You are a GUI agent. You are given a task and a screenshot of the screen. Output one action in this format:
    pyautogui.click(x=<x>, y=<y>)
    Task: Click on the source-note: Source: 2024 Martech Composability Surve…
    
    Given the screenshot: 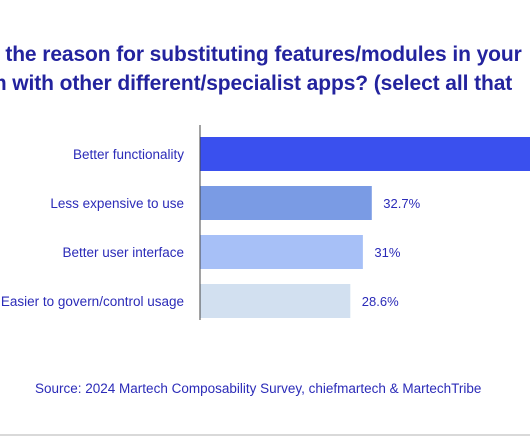 What is the action you would take?
    pyautogui.click(x=258, y=388)
    